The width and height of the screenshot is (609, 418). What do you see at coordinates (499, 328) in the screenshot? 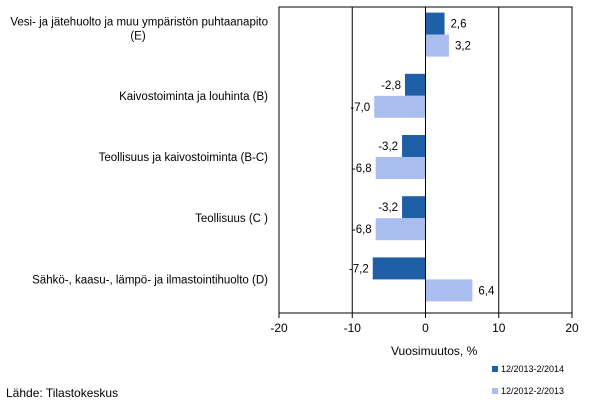
I see `x-tick-label: 10` at bounding box center [499, 328].